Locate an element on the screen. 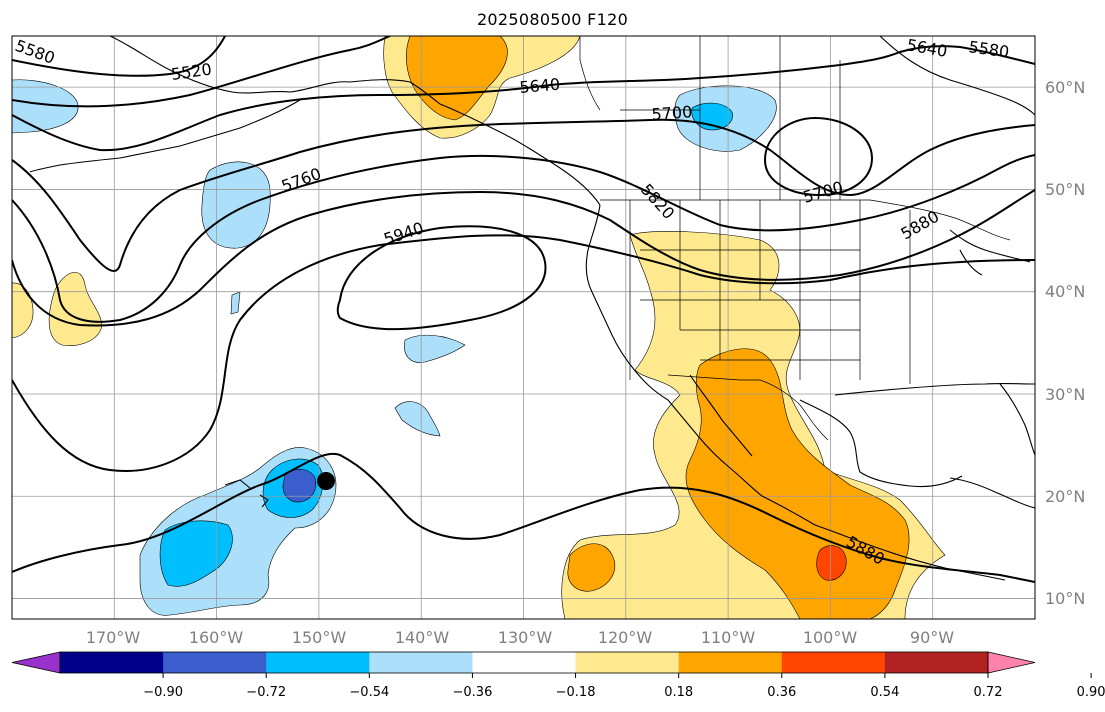 This screenshot has width=1105, height=712. red-area-mexico is located at coordinates (831, 563).